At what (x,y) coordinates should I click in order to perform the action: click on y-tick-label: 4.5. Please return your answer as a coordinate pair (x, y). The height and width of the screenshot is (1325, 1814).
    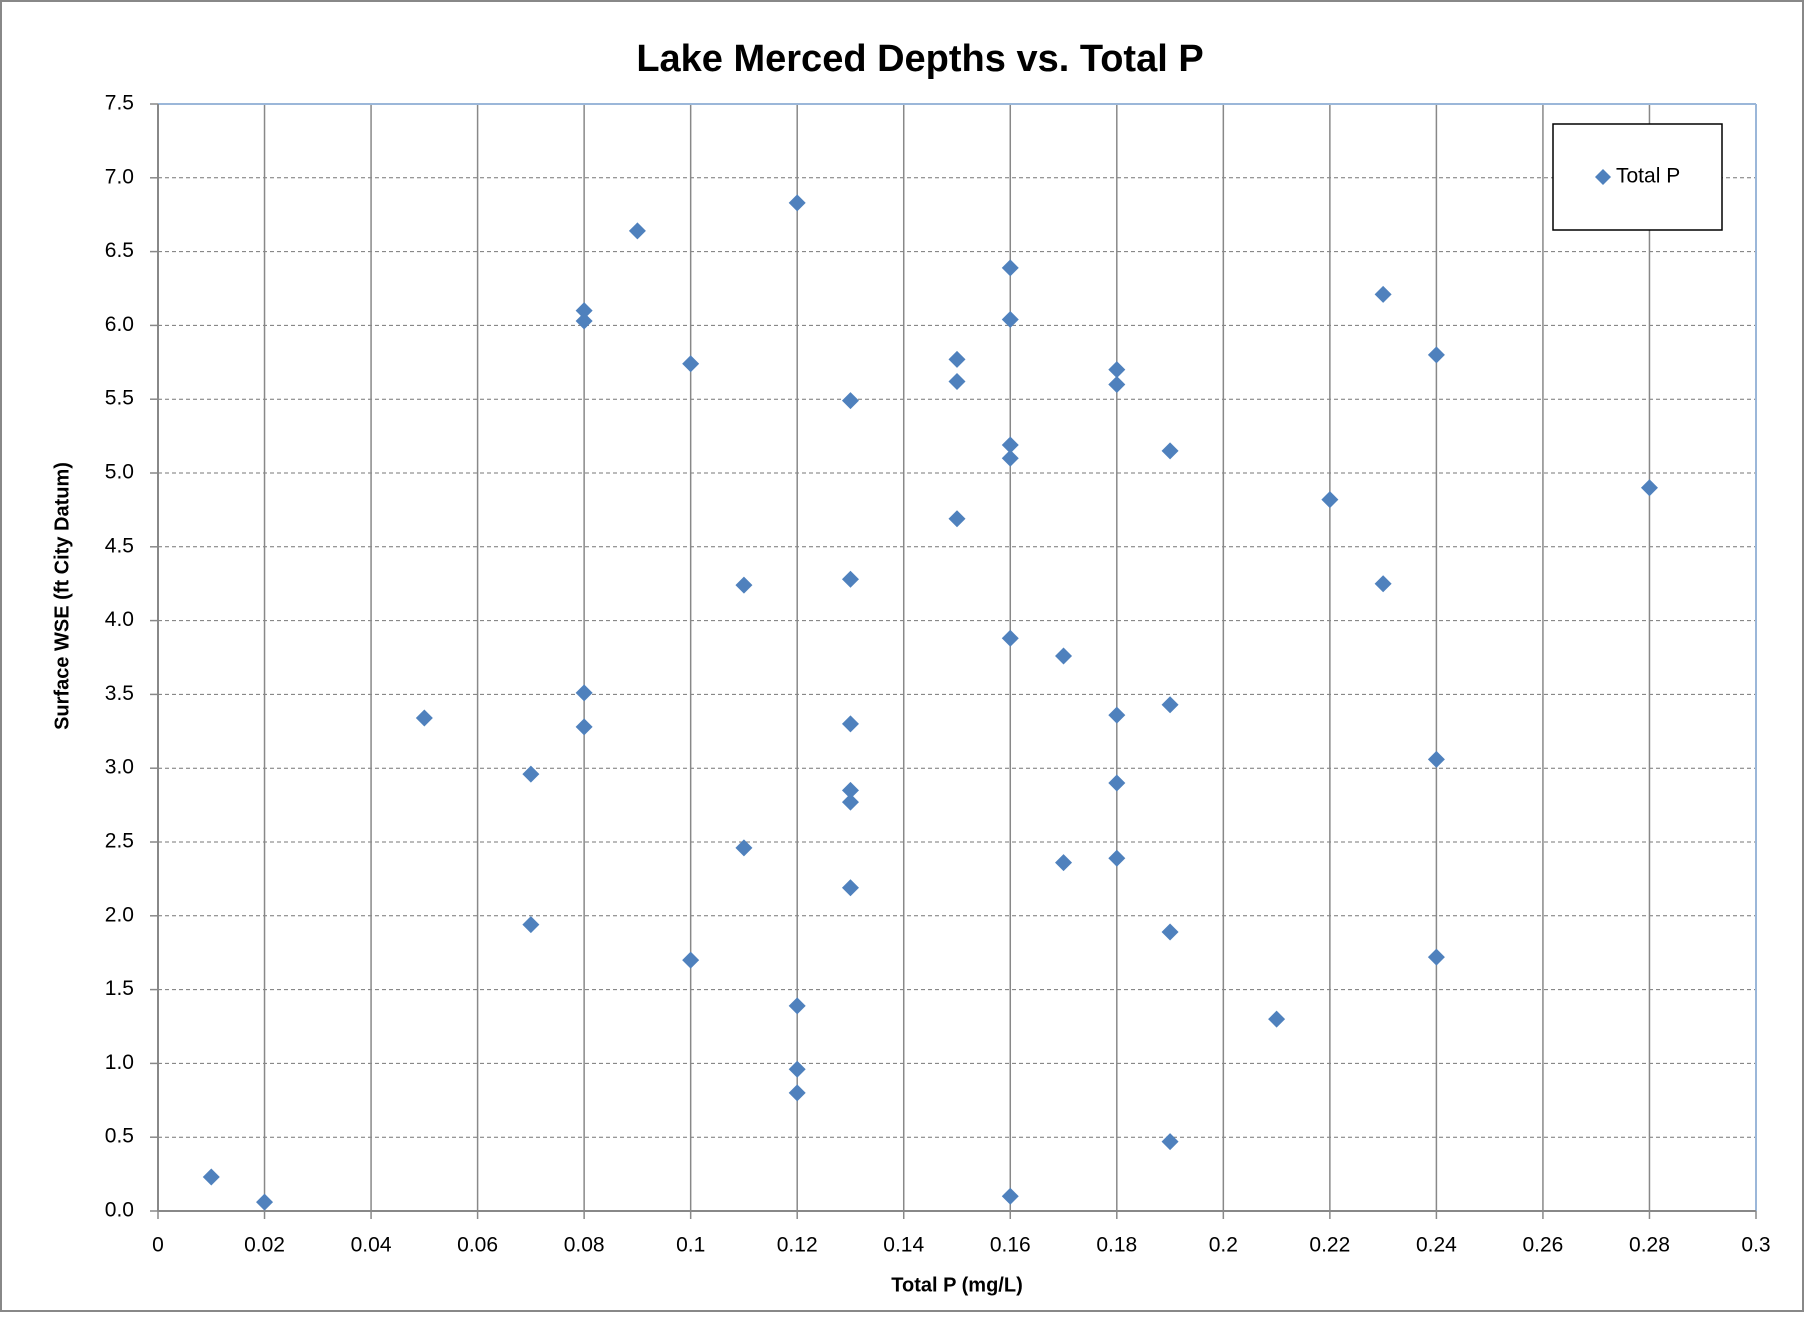
    Looking at the image, I should click on (119, 545).